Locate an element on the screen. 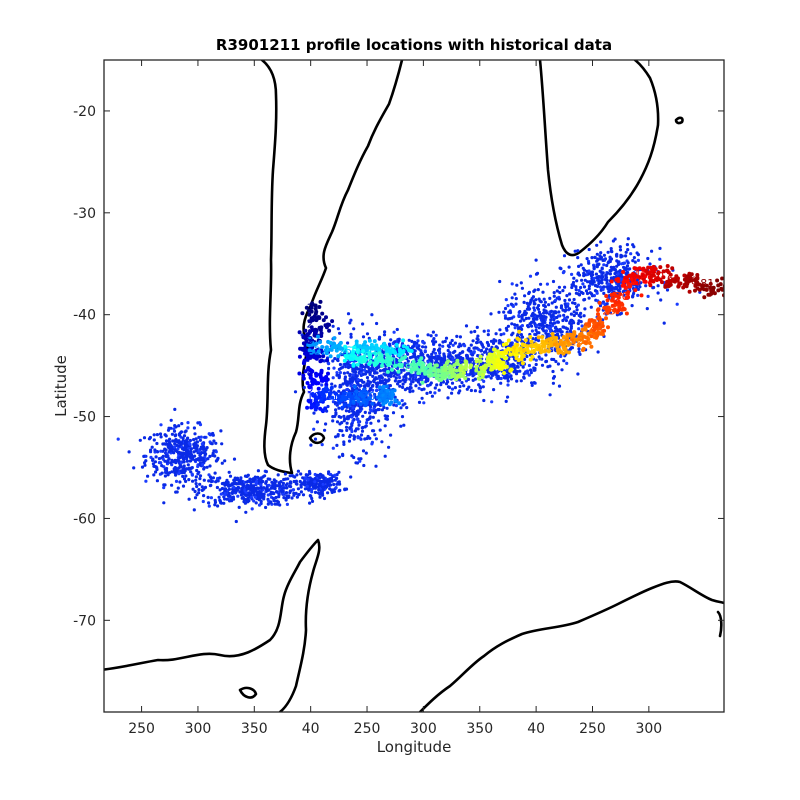  profile-number-label: 1 is located at coordinates (310, 308).